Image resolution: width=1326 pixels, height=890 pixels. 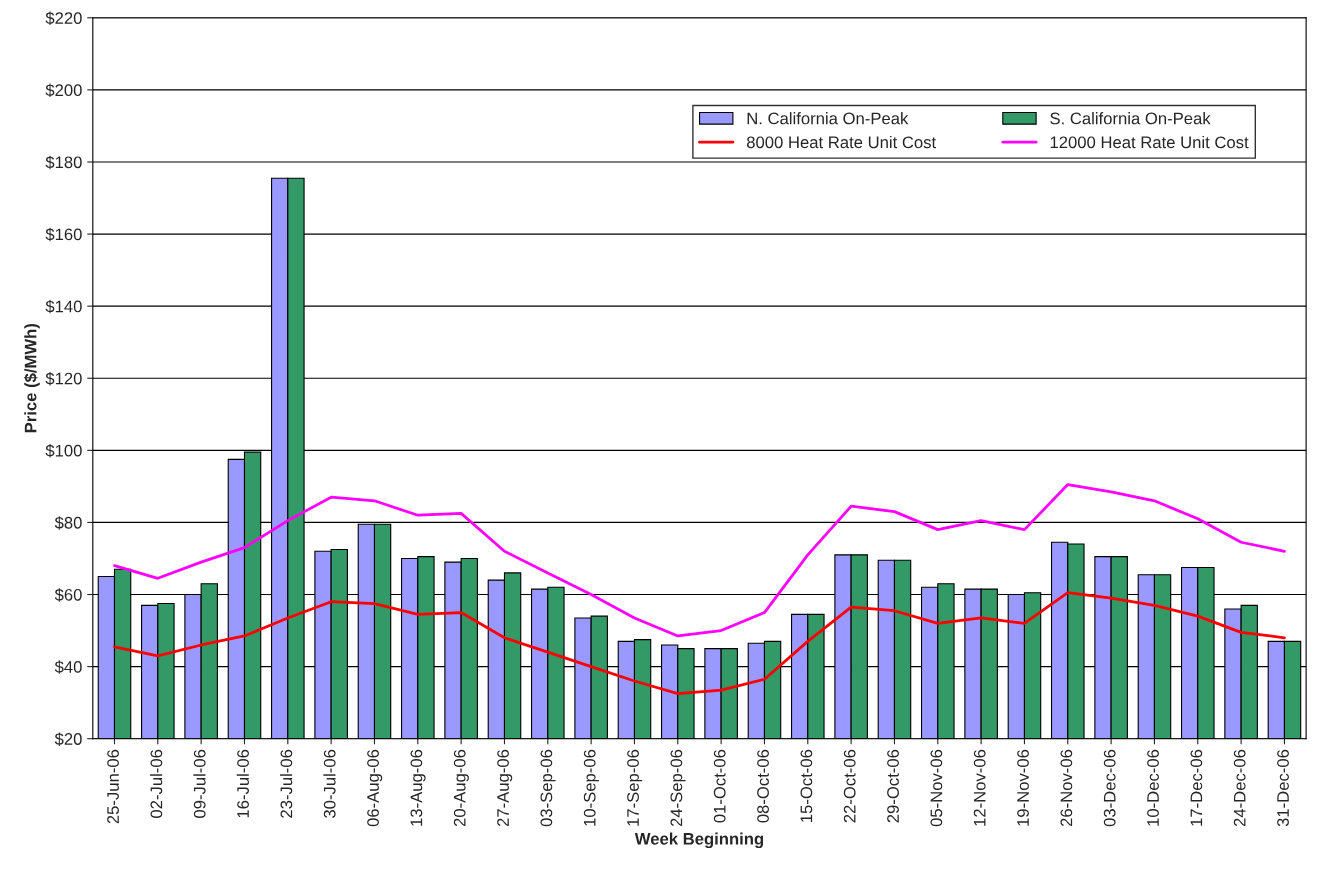 What do you see at coordinates (678, 788) in the screenshot?
I see `x-tick-label: 24-Sep-06` at bounding box center [678, 788].